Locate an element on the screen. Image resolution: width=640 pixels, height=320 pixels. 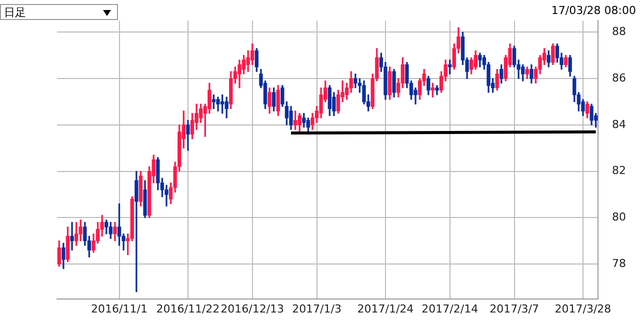
x-tick-label: 2017/3/28 is located at coordinates (583, 309).